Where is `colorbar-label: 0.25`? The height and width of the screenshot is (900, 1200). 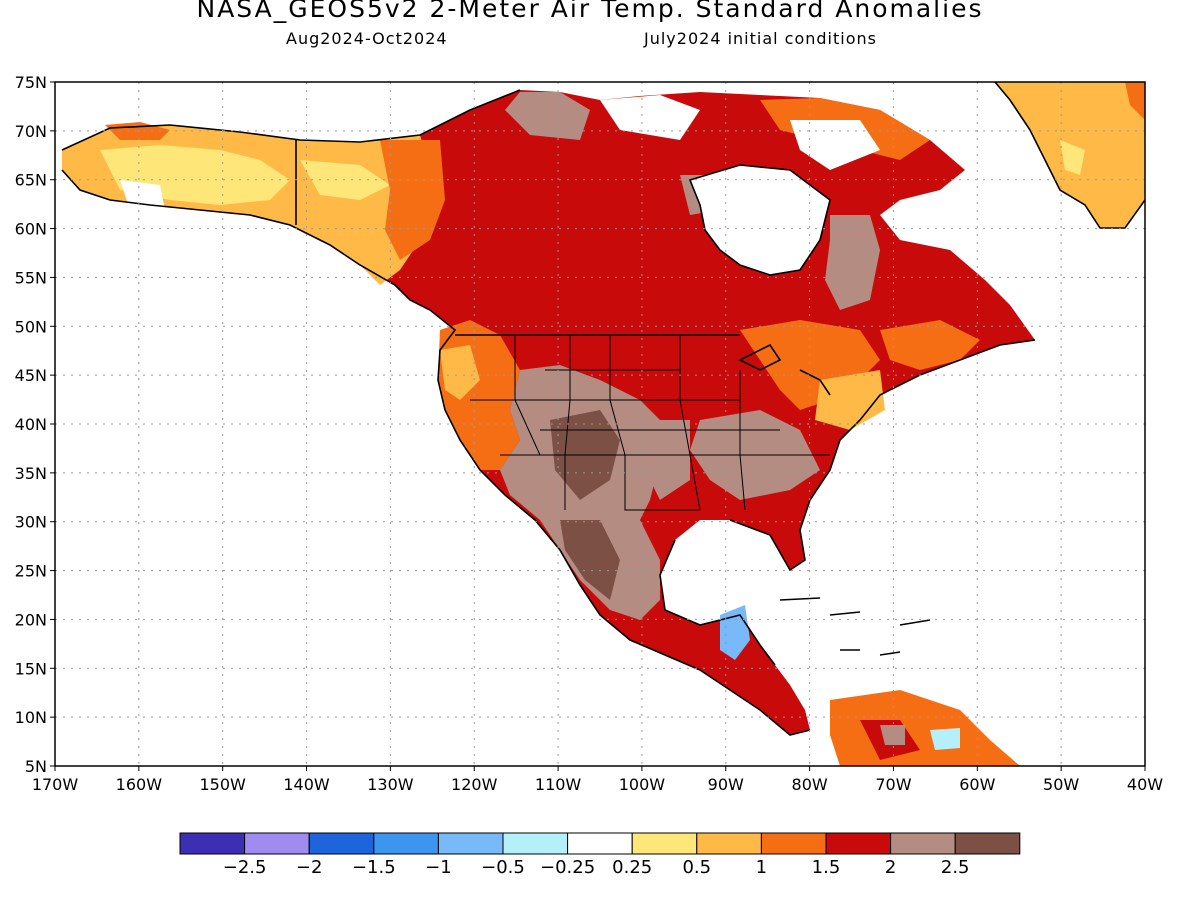
colorbar-label: 0.25 is located at coordinates (632, 867).